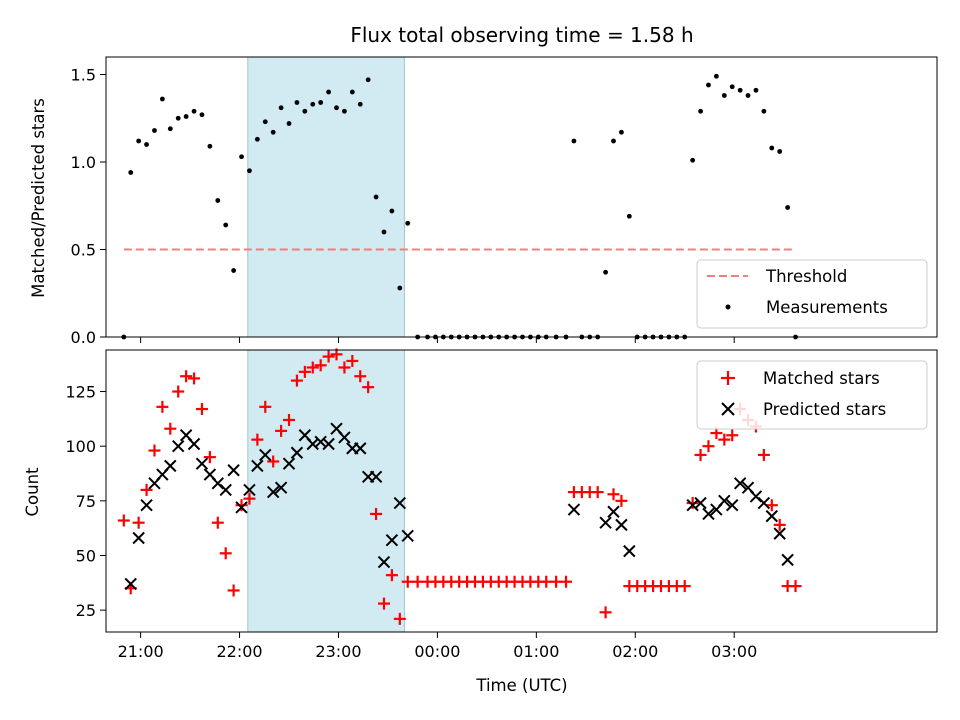  I want to click on top-legend: Threshold Measurements, so click(812, 294).